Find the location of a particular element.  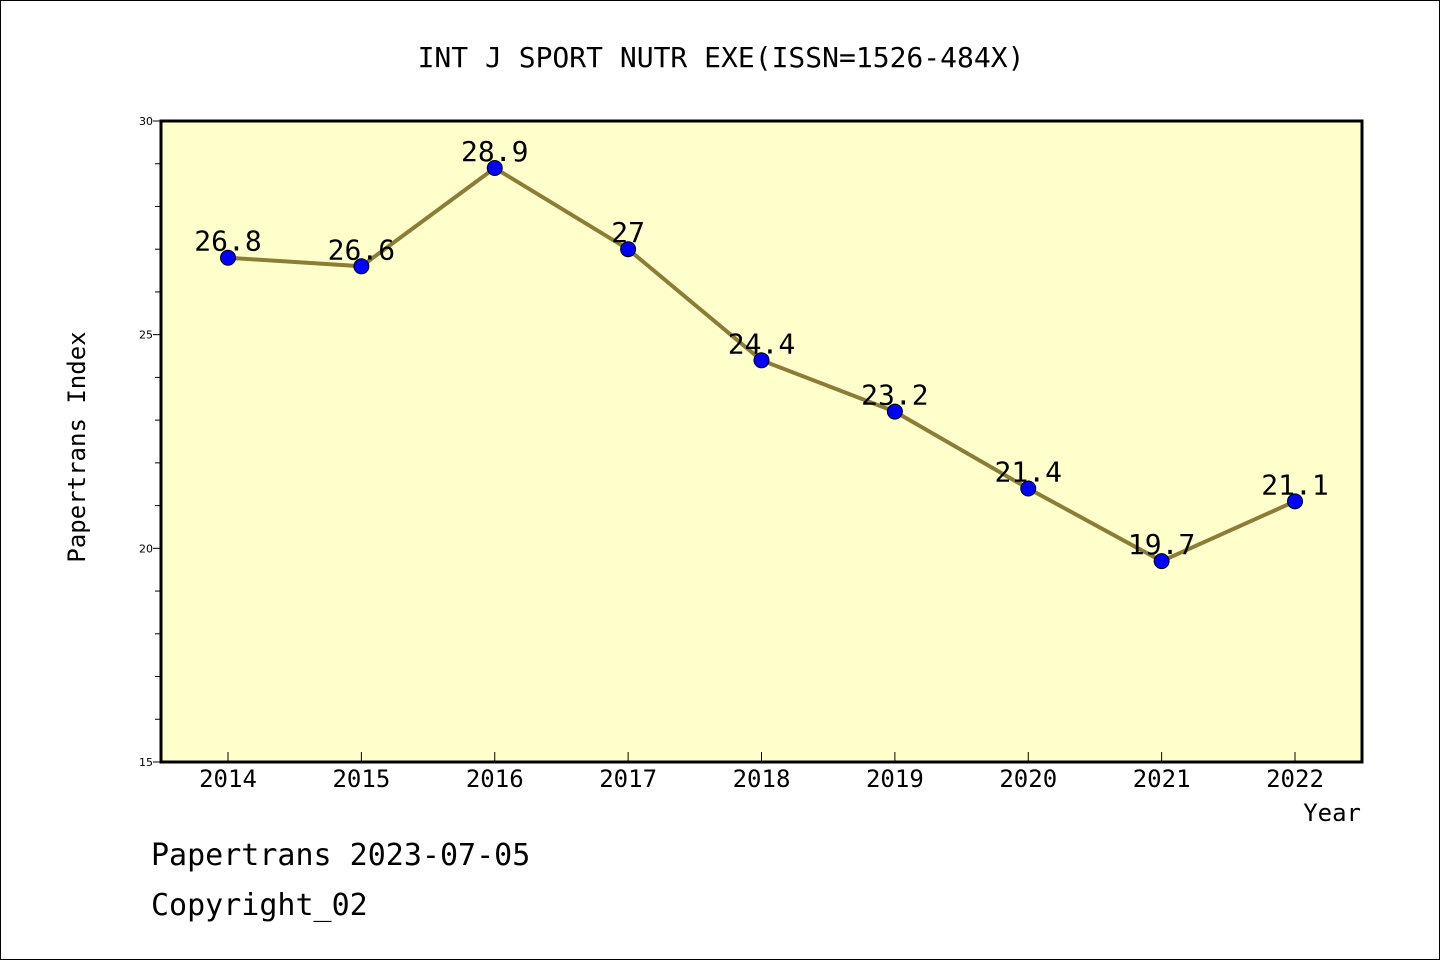

data-label: 28.9 is located at coordinates (494, 151).